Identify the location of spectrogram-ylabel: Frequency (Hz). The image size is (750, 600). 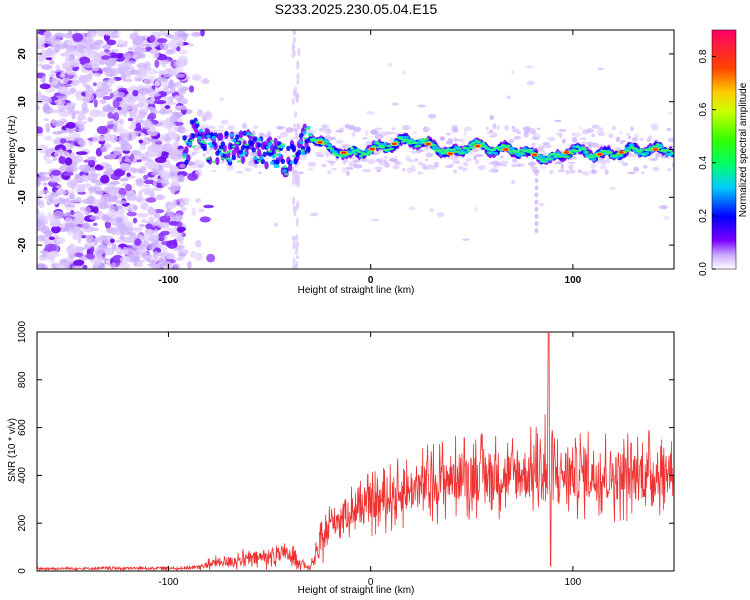
(12, 150).